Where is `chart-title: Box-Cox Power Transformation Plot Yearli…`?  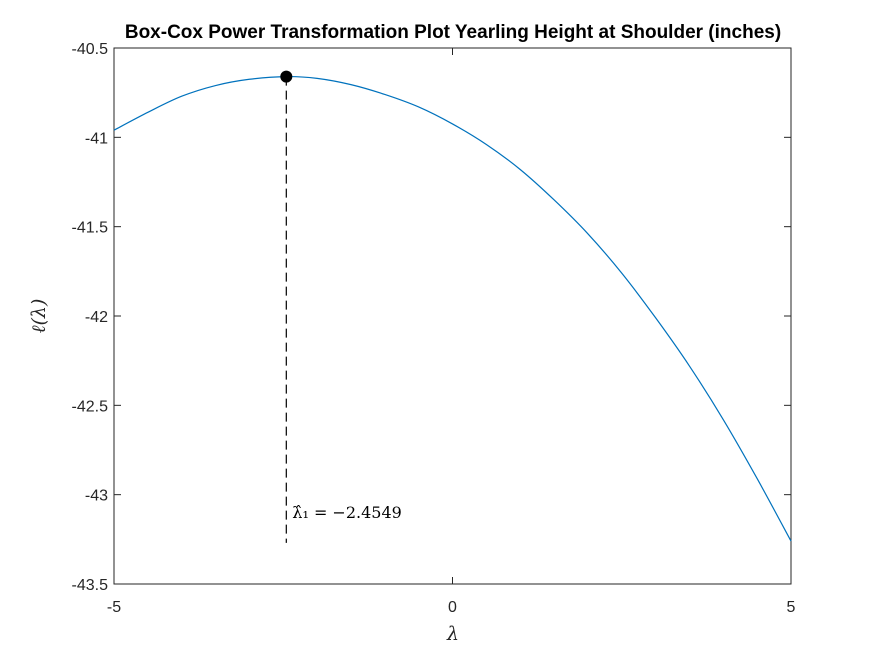 chart-title: Box-Cox Power Transformation Plot Yearli… is located at coordinates (453, 32).